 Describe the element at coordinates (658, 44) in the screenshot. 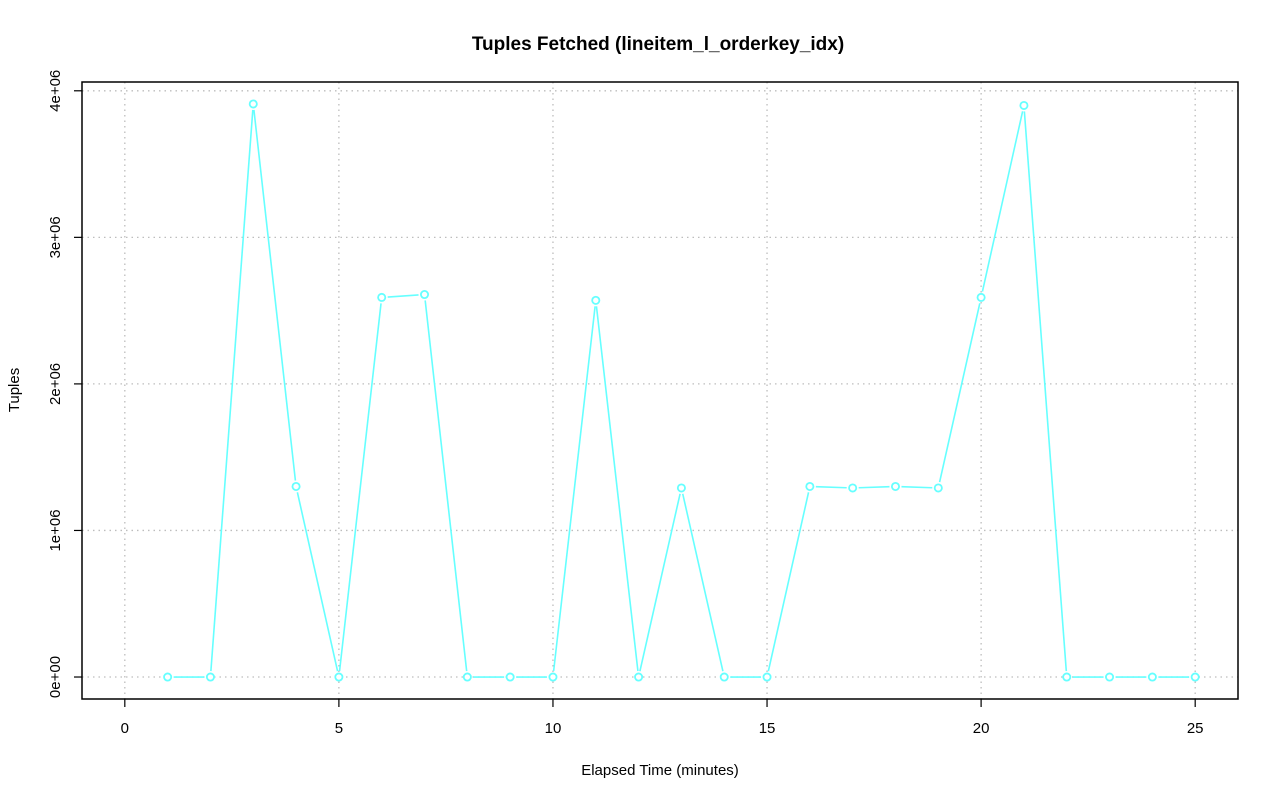

I see `chart-title: Tuples Fetched (lineitem_l_orderkey_idx)` at that location.